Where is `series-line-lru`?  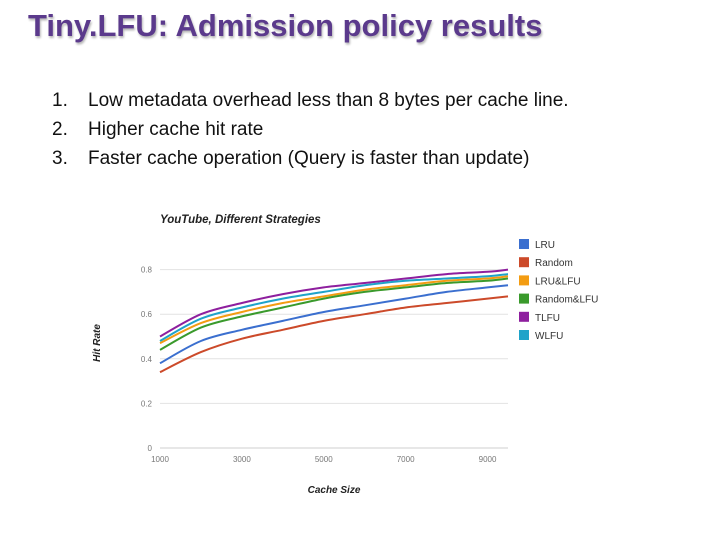
series-line-lru is located at coordinates (334, 324).